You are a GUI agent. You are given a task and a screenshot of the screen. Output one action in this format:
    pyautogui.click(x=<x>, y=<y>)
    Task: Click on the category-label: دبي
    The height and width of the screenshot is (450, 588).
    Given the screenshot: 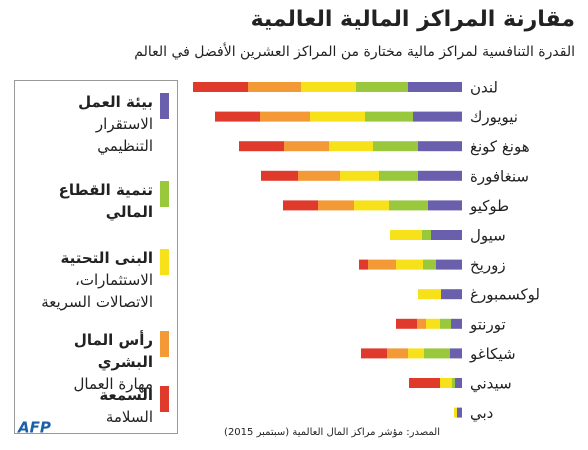 What is the action you would take?
    pyautogui.click(x=481, y=413)
    